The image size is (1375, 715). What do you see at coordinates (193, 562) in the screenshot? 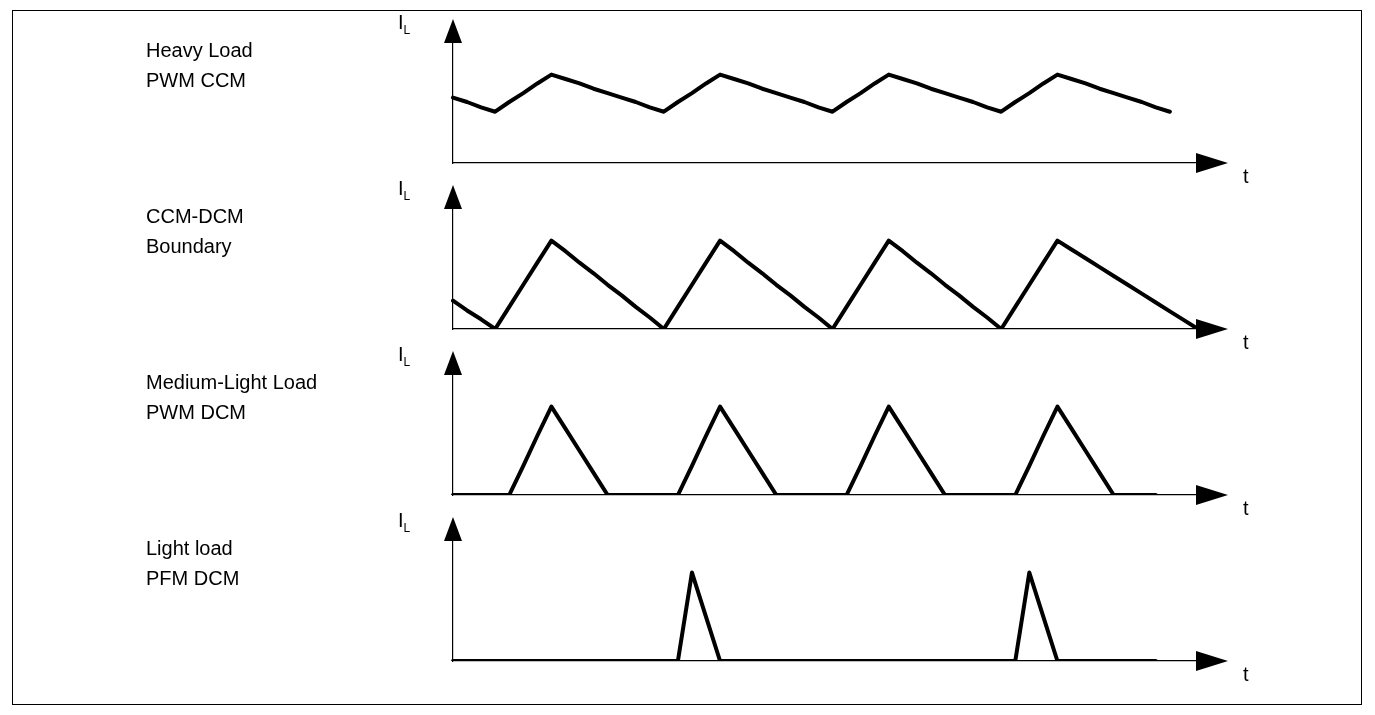
I see `text: Light load PFM DCM` at bounding box center [193, 562].